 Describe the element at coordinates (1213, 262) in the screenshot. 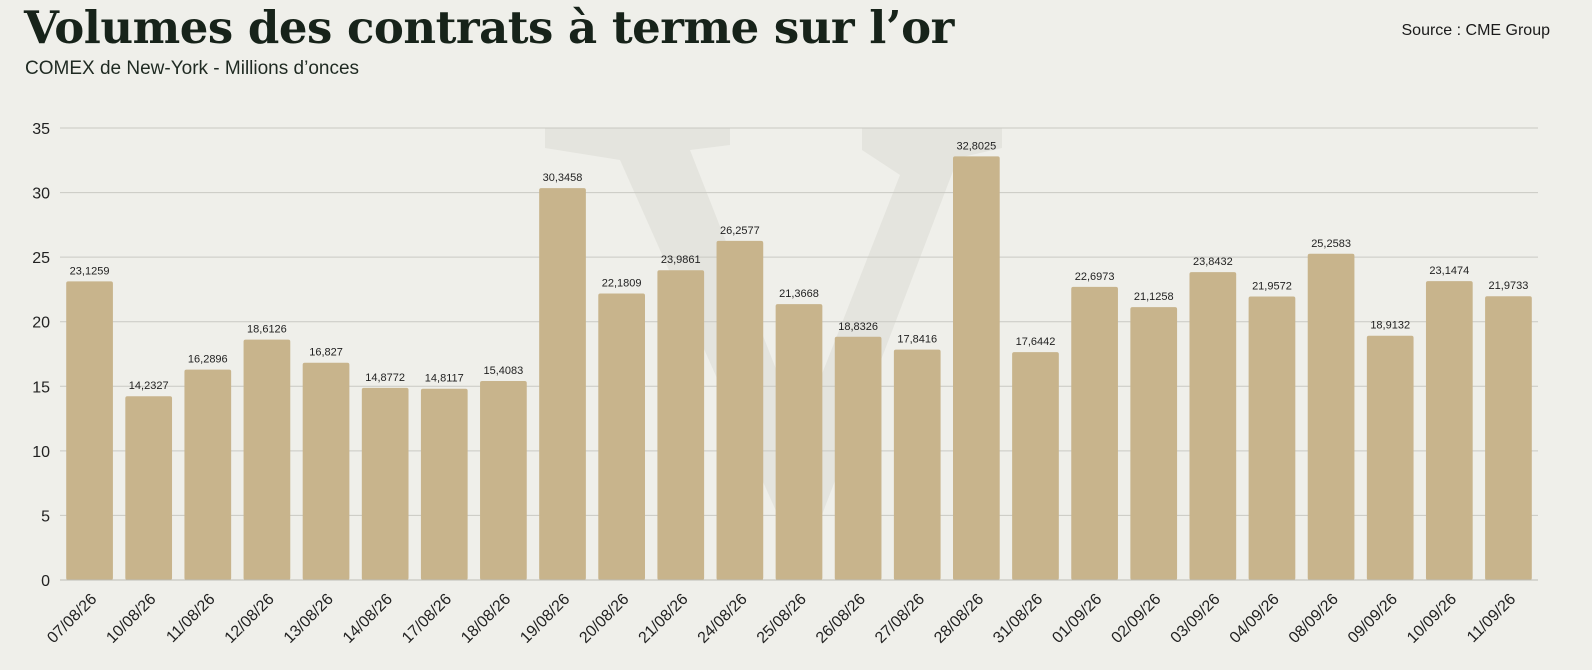

I see `data-label: 23,8432` at that location.